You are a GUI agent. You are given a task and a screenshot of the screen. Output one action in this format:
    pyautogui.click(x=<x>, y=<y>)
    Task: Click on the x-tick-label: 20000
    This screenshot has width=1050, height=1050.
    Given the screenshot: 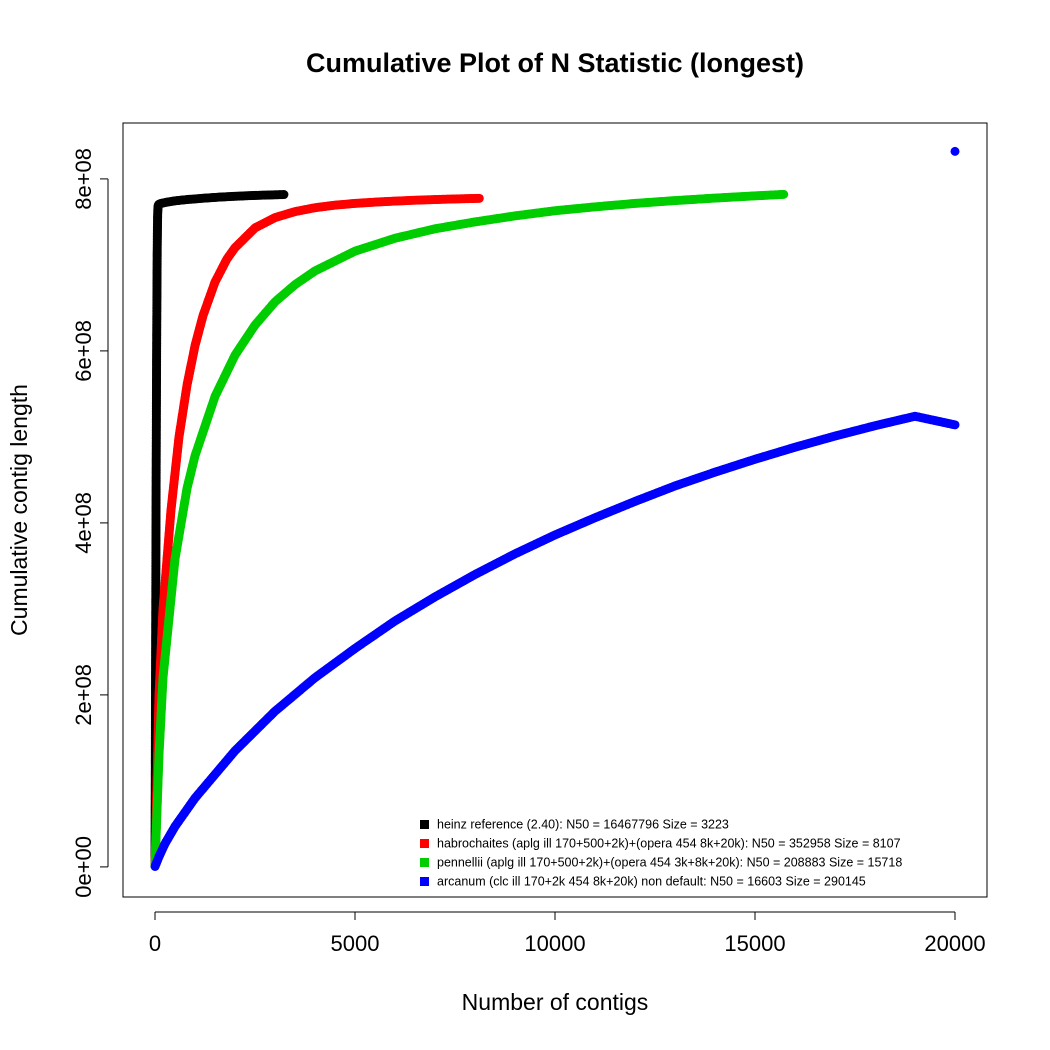 What is the action you would take?
    pyautogui.click(x=954, y=943)
    